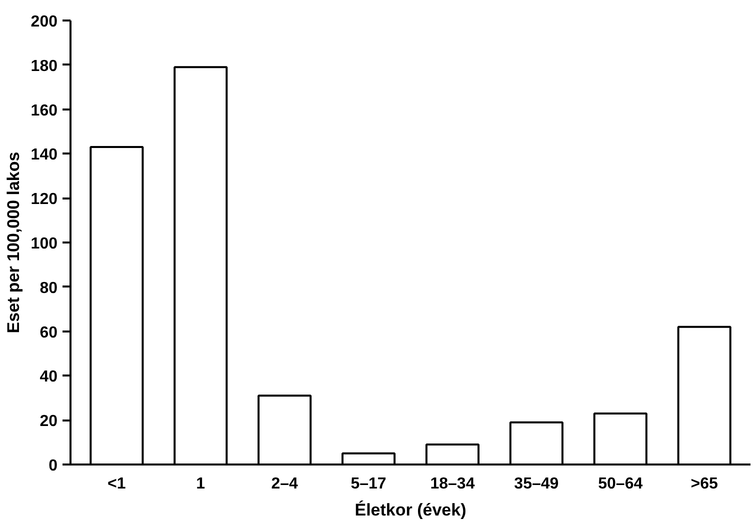  Describe the element at coordinates (44, 199) in the screenshot. I see `y-tick-label: 120` at that location.